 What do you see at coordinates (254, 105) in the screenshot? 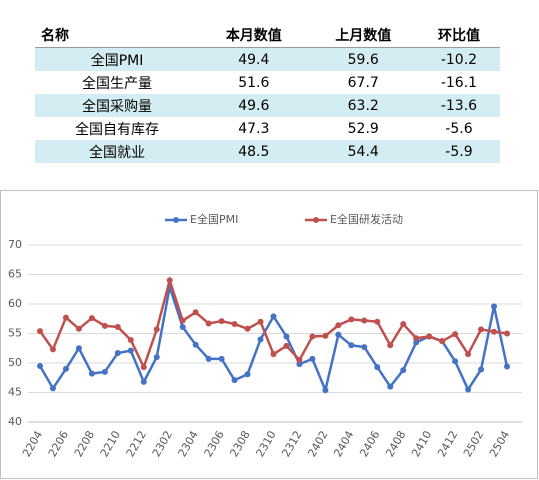
I see `table-cell: 49.6` at bounding box center [254, 105].